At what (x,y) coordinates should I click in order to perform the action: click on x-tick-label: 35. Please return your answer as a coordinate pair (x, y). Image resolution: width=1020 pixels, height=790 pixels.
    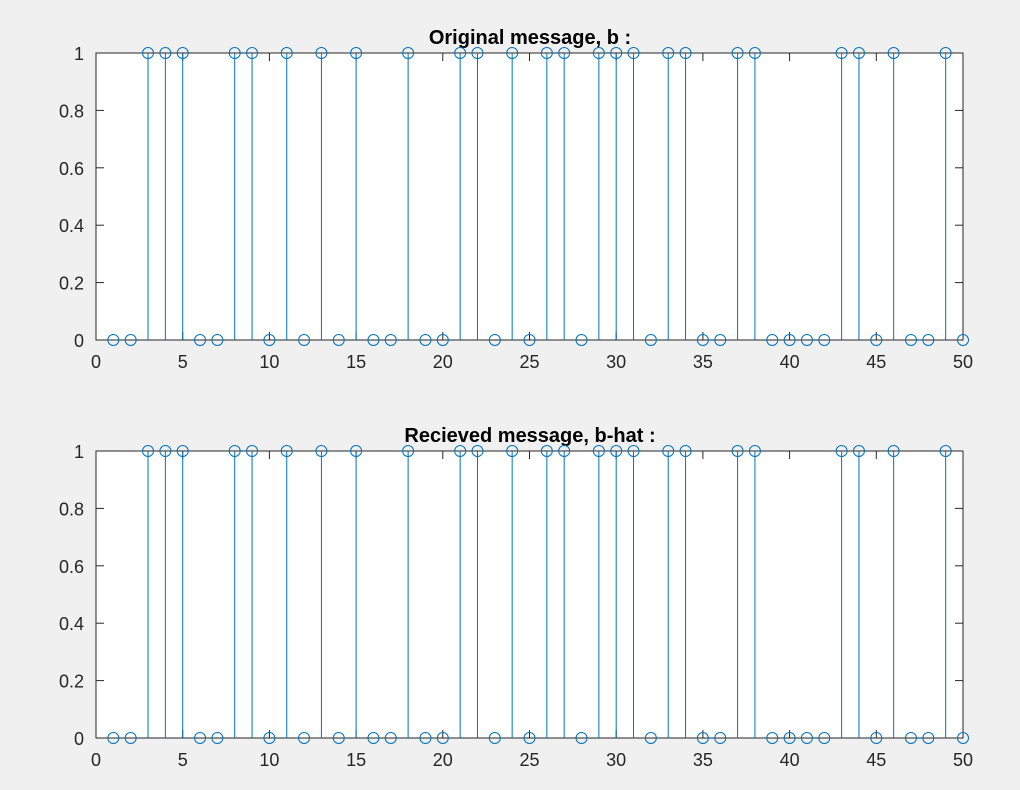
    Looking at the image, I should click on (703, 362).